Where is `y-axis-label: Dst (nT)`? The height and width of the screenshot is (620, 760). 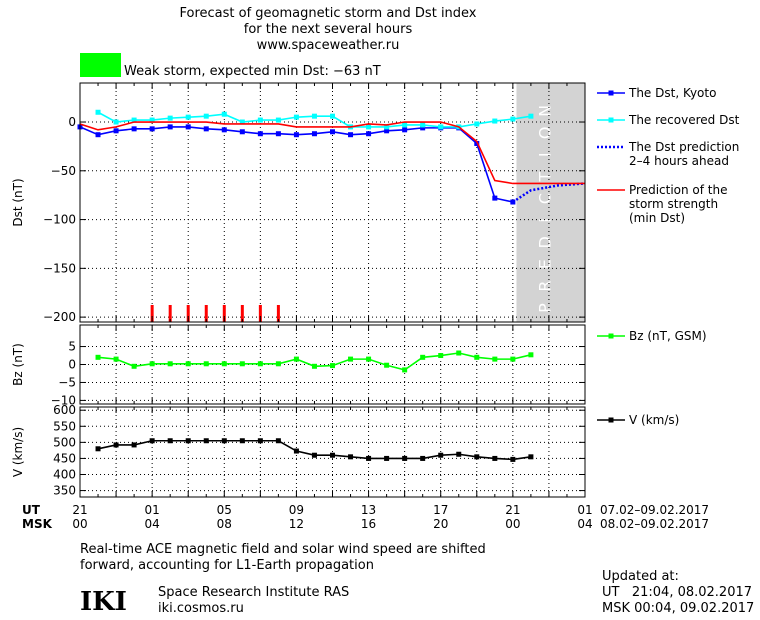
y-axis-label: Dst (nT) is located at coordinates (18, 202).